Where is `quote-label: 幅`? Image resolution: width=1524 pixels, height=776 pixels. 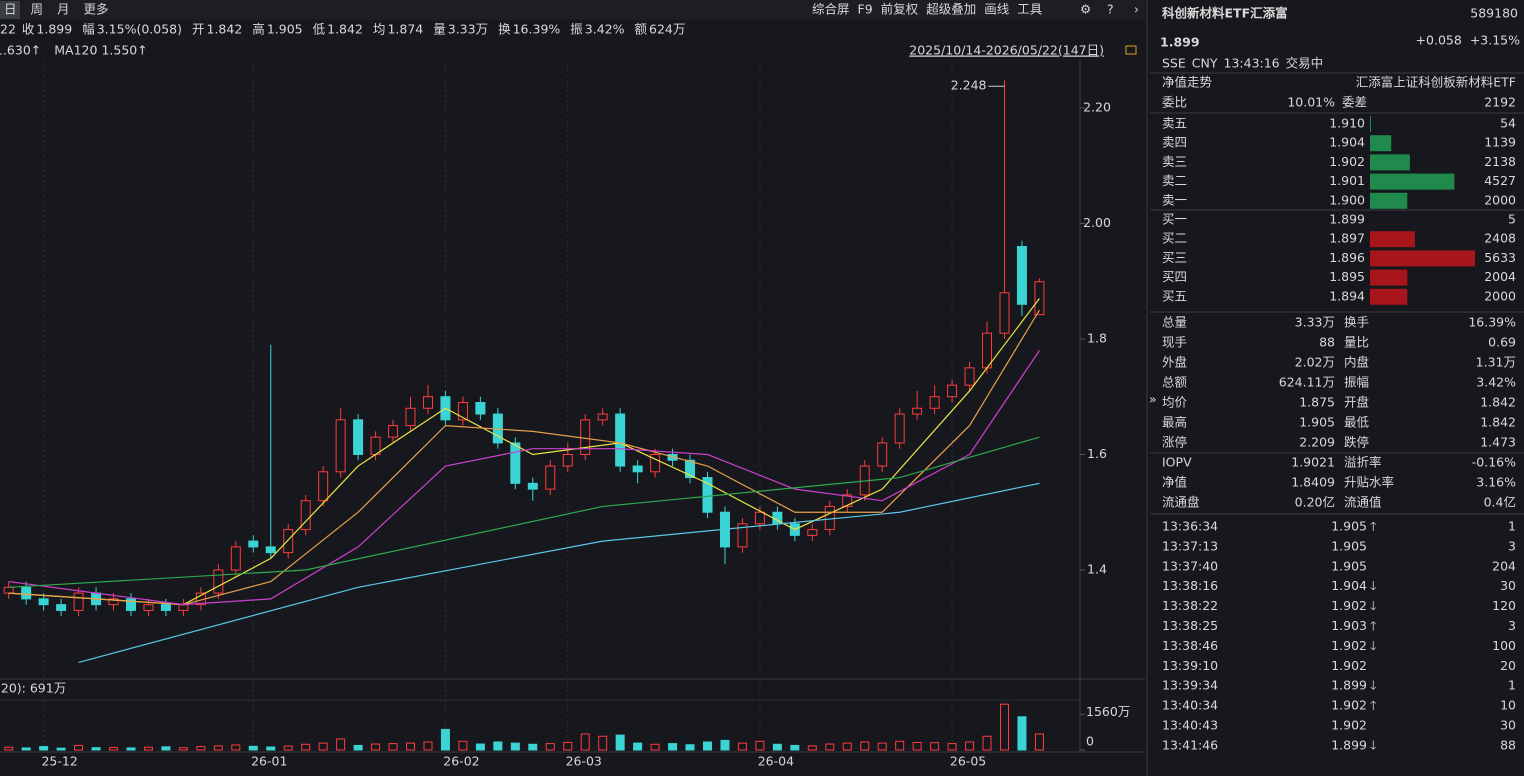 quote-label: 幅 is located at coordinates (88, 29).